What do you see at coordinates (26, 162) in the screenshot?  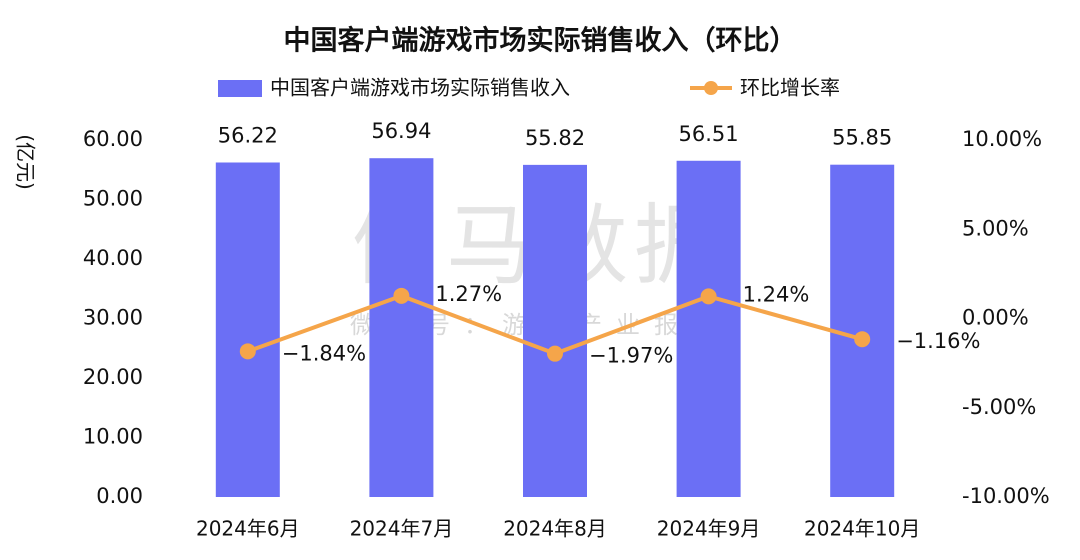 I see `y-axis-label: (亿元)` at bounding box center [26, 162].